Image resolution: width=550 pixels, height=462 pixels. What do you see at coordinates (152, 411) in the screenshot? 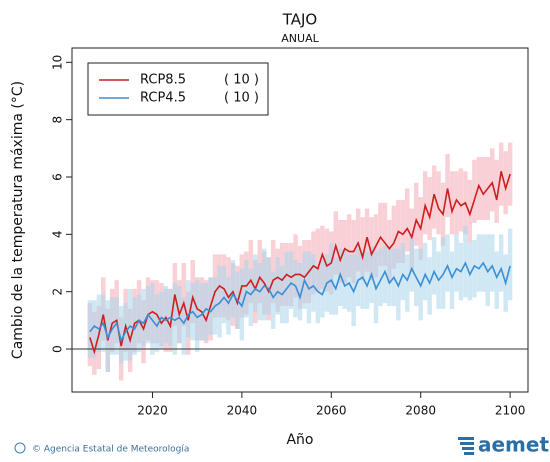
I see `x-tick-label: 2020` at bounding box center [152, 411].